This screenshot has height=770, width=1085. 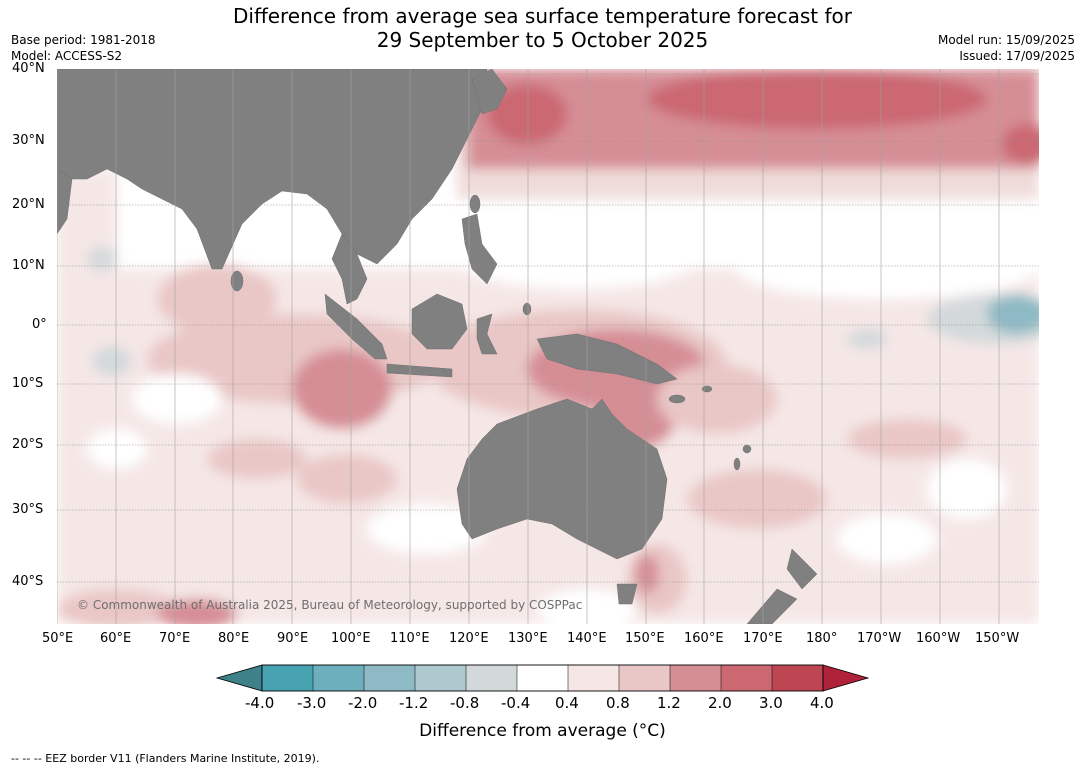 What do you see at coordinates (414, 703) in the screenshot?
I see `colorbar-tick: -1.2` at bounding box center [414, 703].